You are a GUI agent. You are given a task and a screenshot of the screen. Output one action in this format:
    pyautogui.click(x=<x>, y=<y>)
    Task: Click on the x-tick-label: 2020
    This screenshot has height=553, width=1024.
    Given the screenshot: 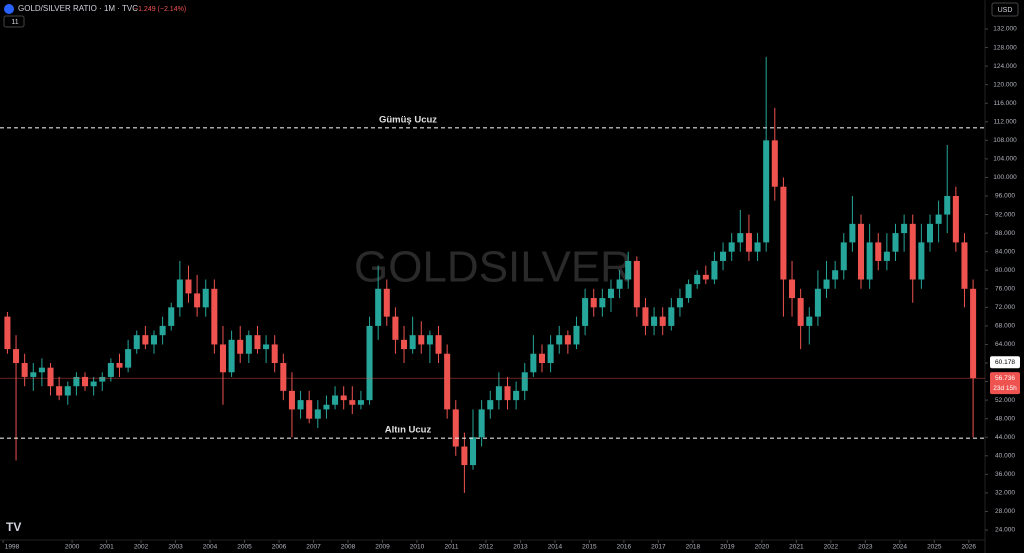 What is the action you would take?
    pyautogui.click(x=762, y=547)
    